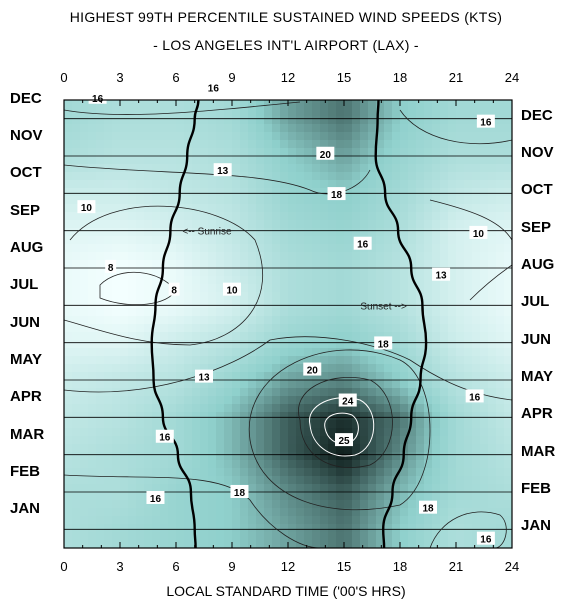 The height and width of the screenshot is (611, 572). I want to click on contour-label-bg, so click(344, 440).